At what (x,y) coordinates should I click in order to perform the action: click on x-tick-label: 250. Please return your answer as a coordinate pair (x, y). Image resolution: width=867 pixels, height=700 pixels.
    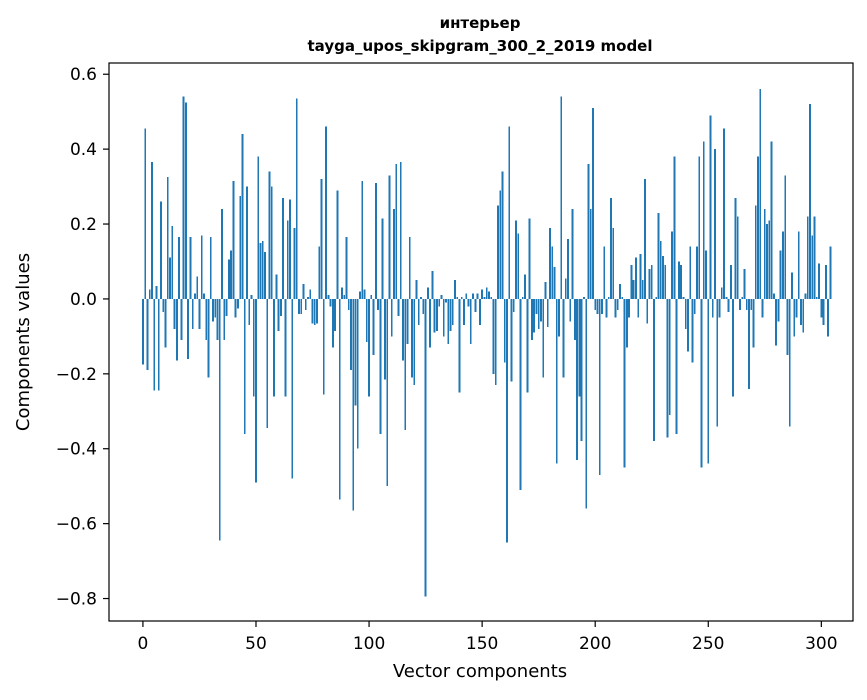
    Looking at the image, I should click on (708, 644).